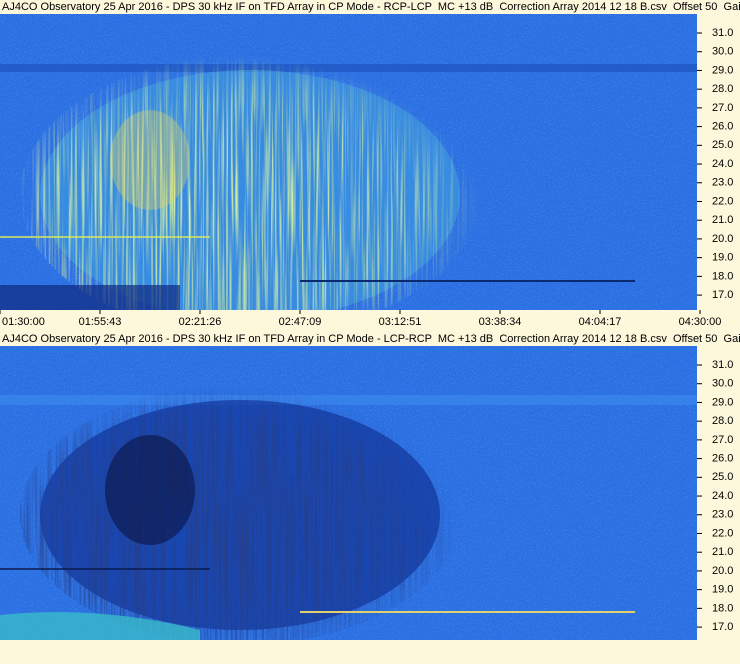  What do you see at coordinates (100, 322) in the screenshot?
I see `time-tick-label: 01:55:43` at bounding box center [100, 322].